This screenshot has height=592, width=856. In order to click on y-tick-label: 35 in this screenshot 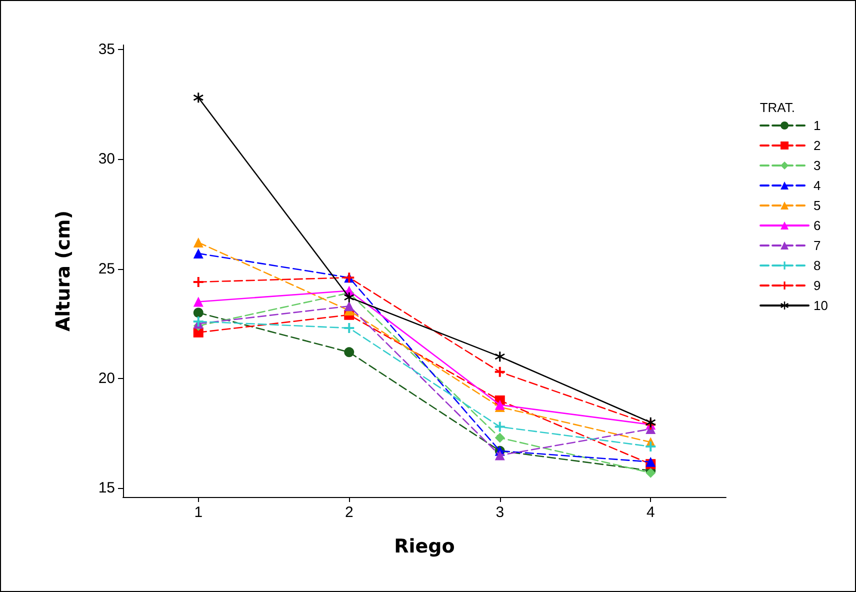, I will do `click(106, 49)`.